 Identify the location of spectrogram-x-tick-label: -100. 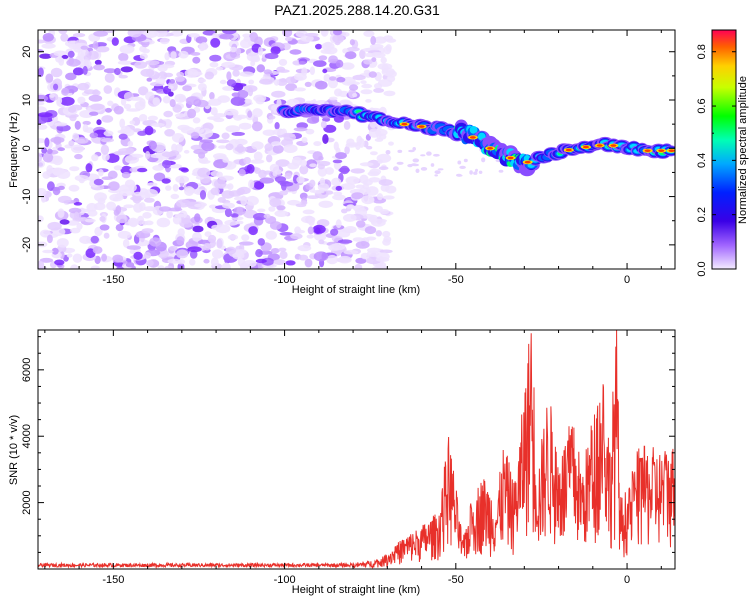
(285, 280).